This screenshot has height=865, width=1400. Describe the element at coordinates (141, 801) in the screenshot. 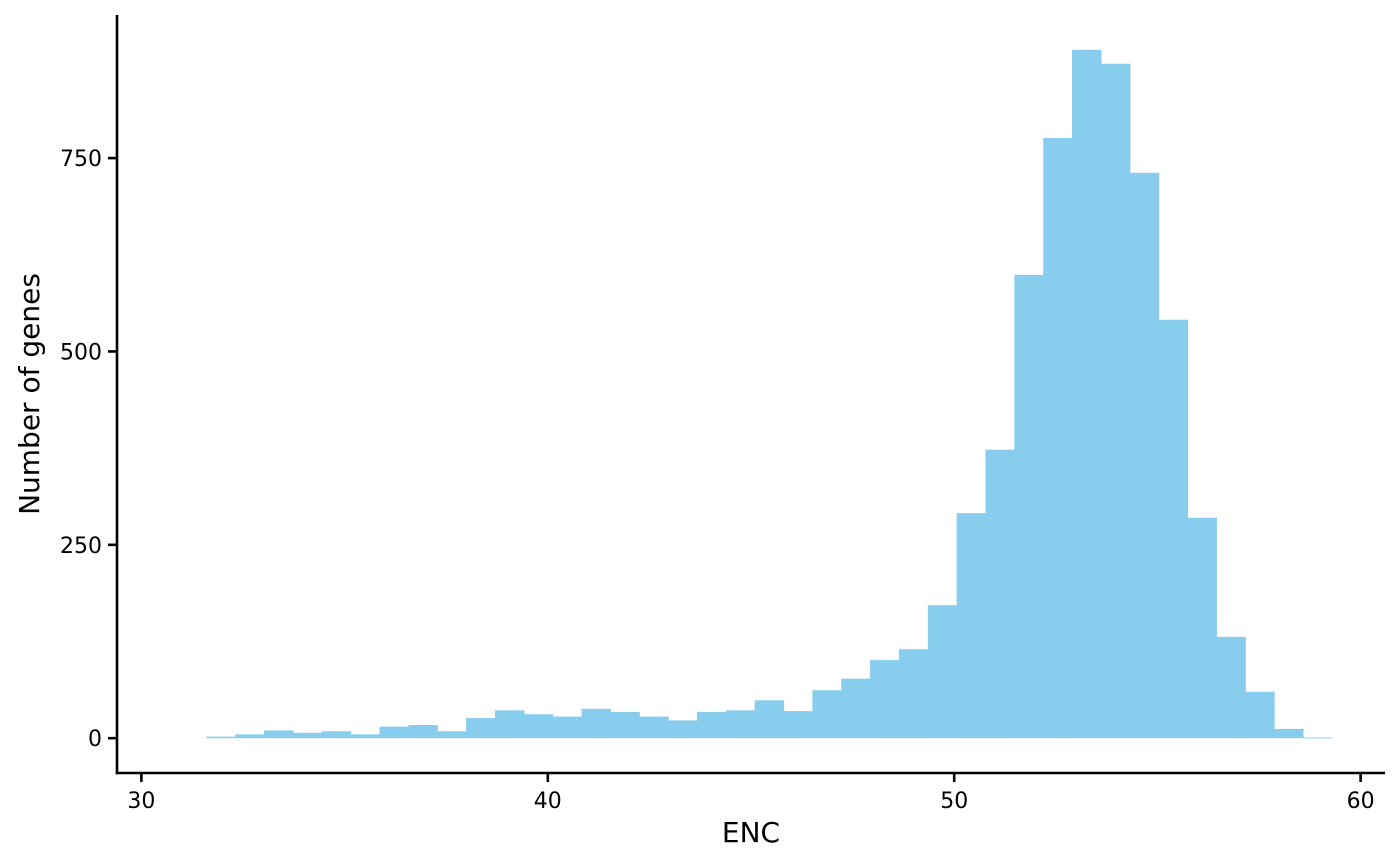

I see `x-tick-label: 30` at that location.